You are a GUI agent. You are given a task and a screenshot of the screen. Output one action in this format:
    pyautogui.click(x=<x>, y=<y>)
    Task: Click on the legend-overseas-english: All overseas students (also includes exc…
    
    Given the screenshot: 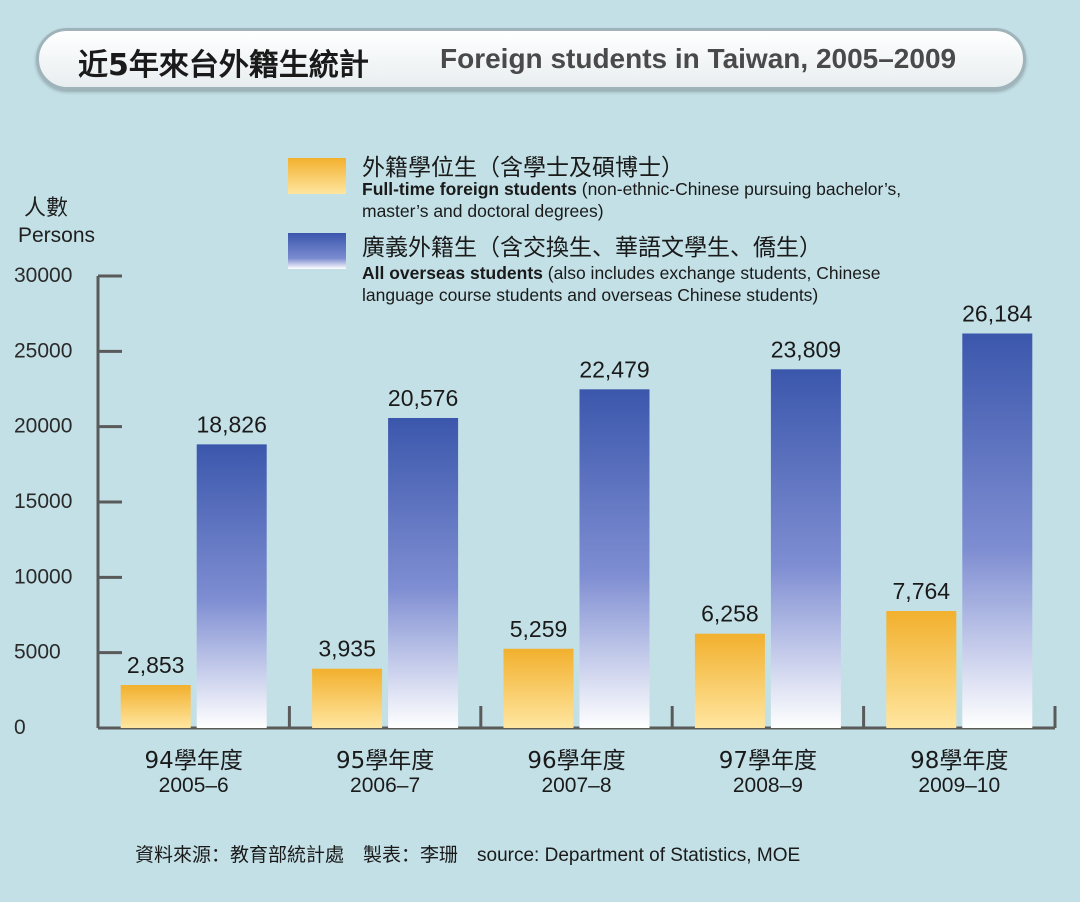 What is the action you would take?
    pyautogui.click(x=621, y=273)
    